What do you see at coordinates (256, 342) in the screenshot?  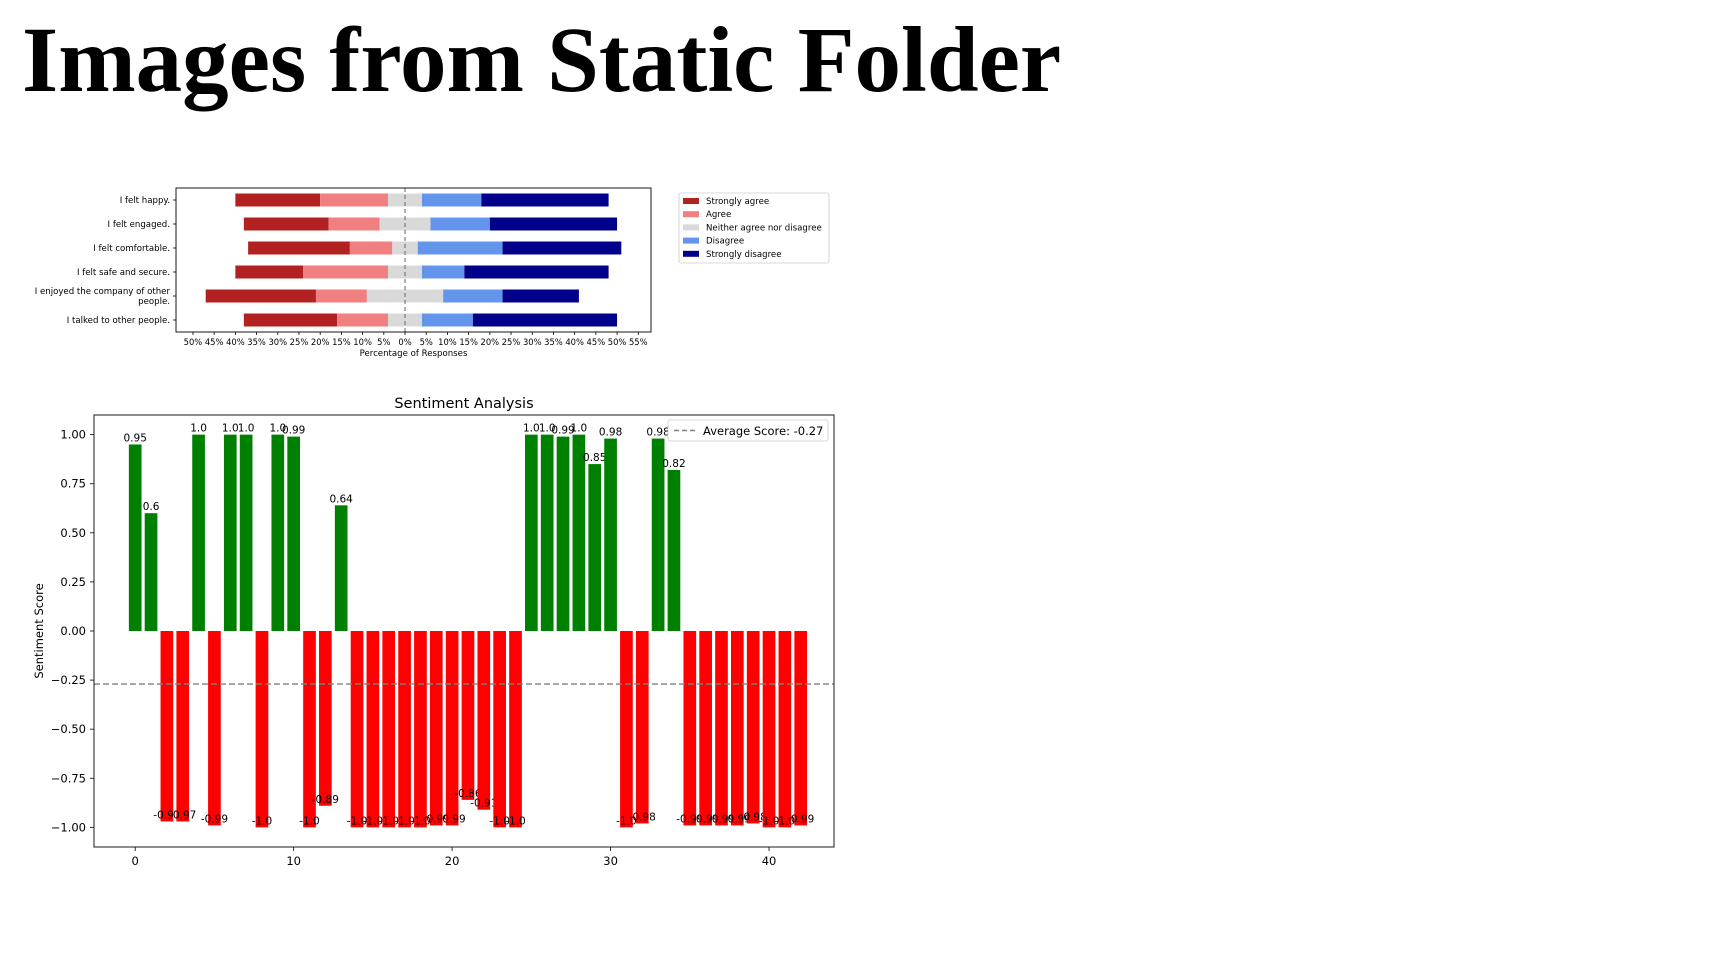 I see `x-tick-label: 35%` at bounding box center [256, 342].